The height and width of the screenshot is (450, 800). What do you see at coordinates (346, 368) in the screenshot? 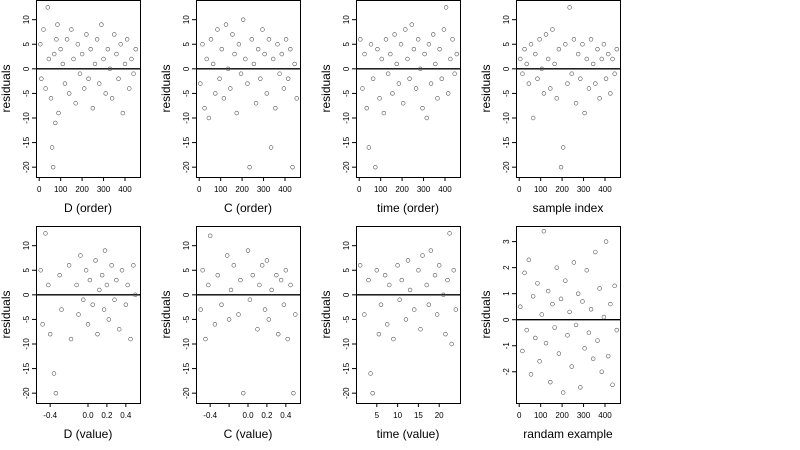
I see `y-tick-label: -15` at bounding box center [346, 368].